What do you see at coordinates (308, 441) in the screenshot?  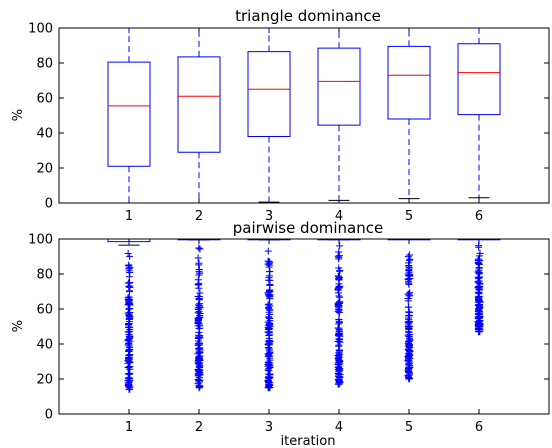 I see `x-axis-label: iteration` at bounding box center [308, 441].